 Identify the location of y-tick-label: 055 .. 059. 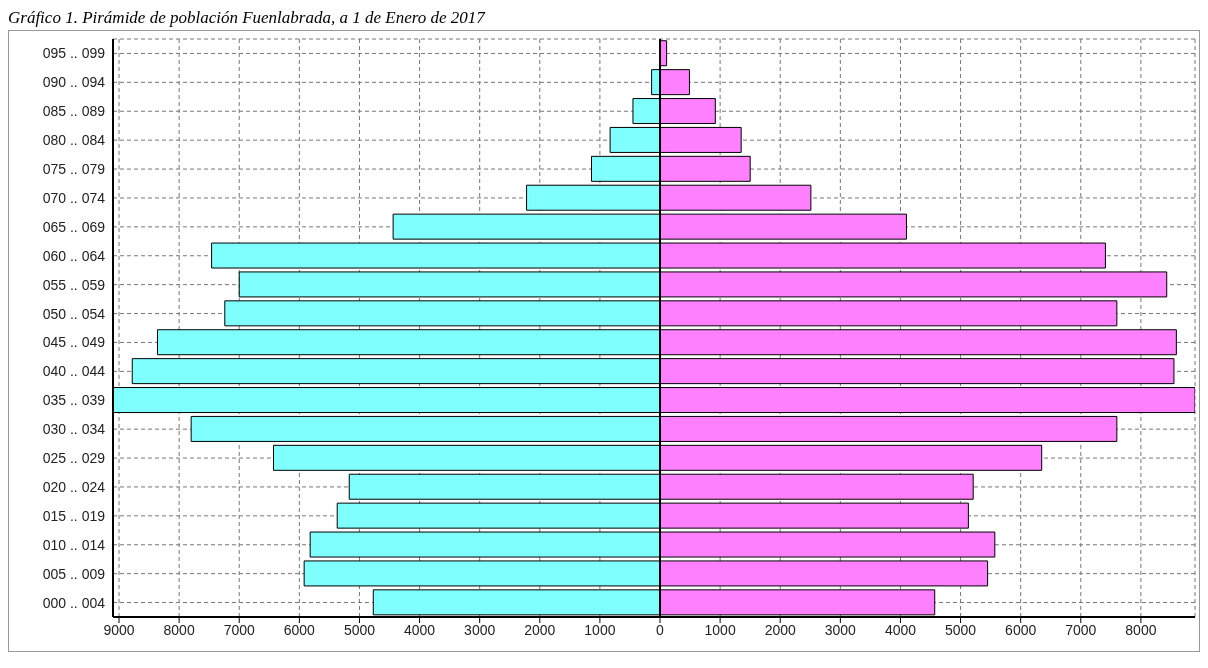
(74, 284).